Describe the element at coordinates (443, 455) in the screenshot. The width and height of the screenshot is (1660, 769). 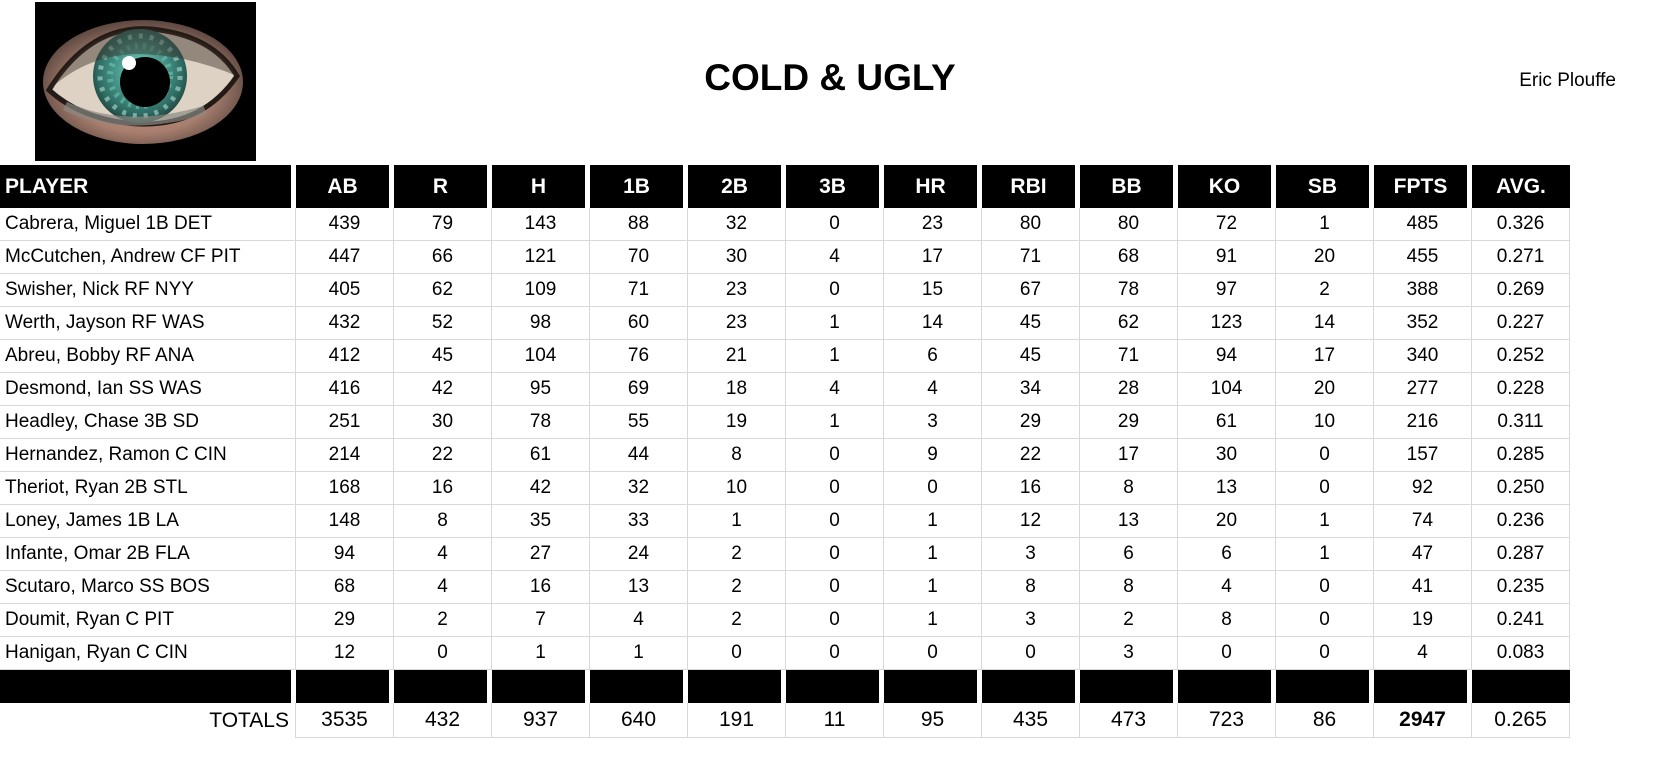
I see `stat-cell: 22` at that location.